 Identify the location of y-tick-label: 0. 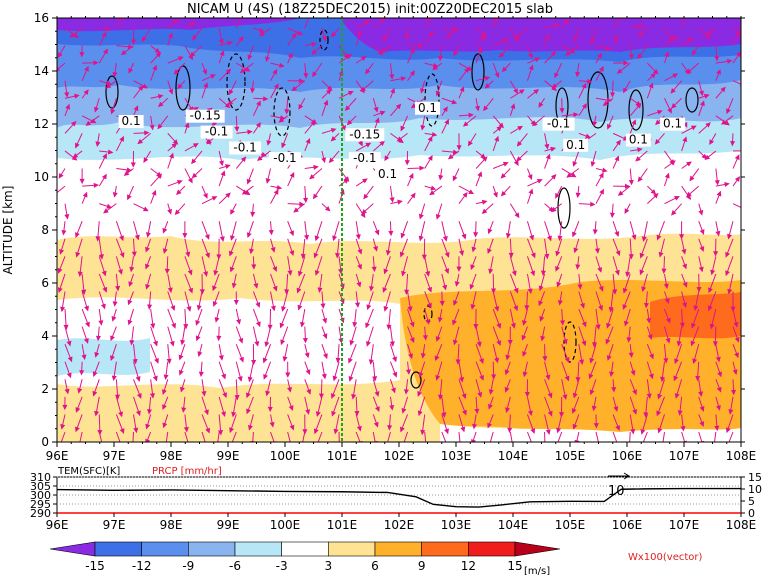
(45, 442).